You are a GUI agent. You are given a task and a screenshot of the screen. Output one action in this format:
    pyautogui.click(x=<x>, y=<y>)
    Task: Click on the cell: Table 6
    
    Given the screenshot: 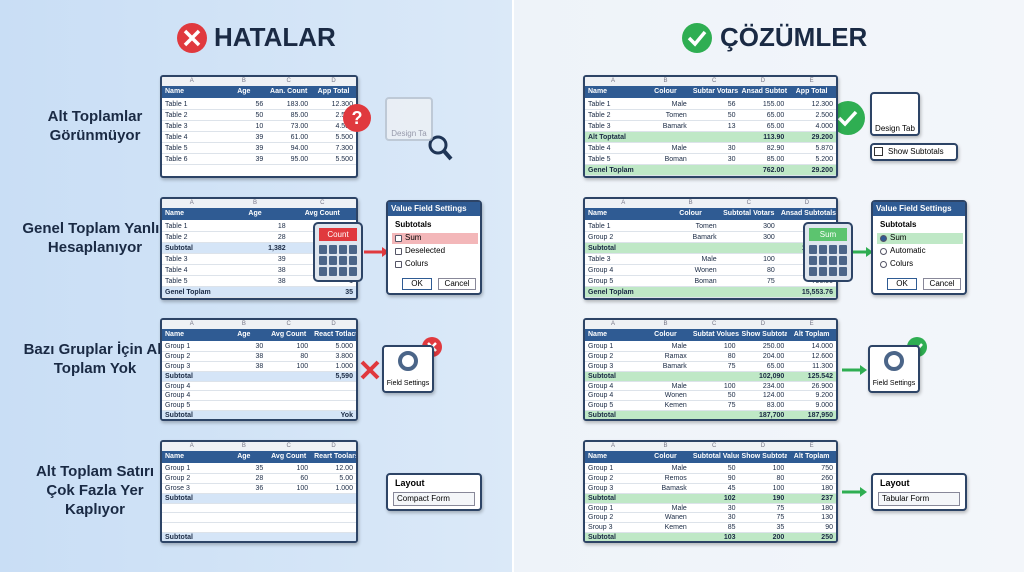 What is the action you would take?
    pyautogui.click(x=176, y=159)
    